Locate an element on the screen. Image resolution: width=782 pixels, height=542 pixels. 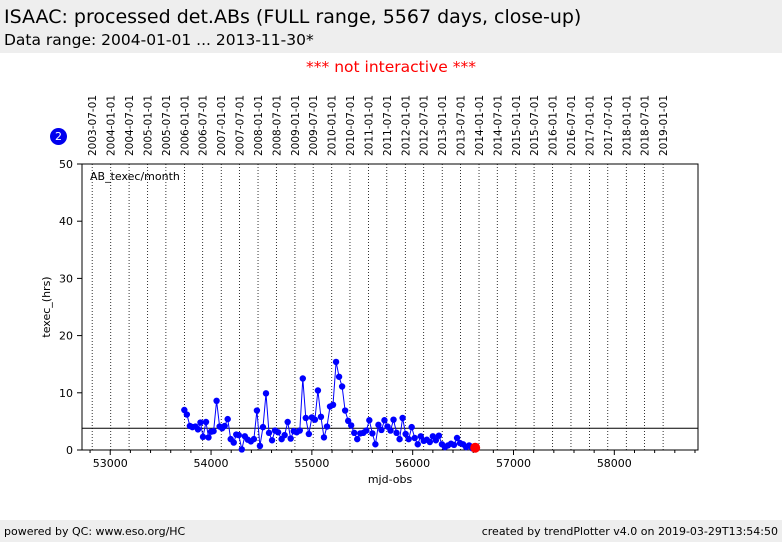
x-tick-label: 55000 is located at coordinates (311, 463).